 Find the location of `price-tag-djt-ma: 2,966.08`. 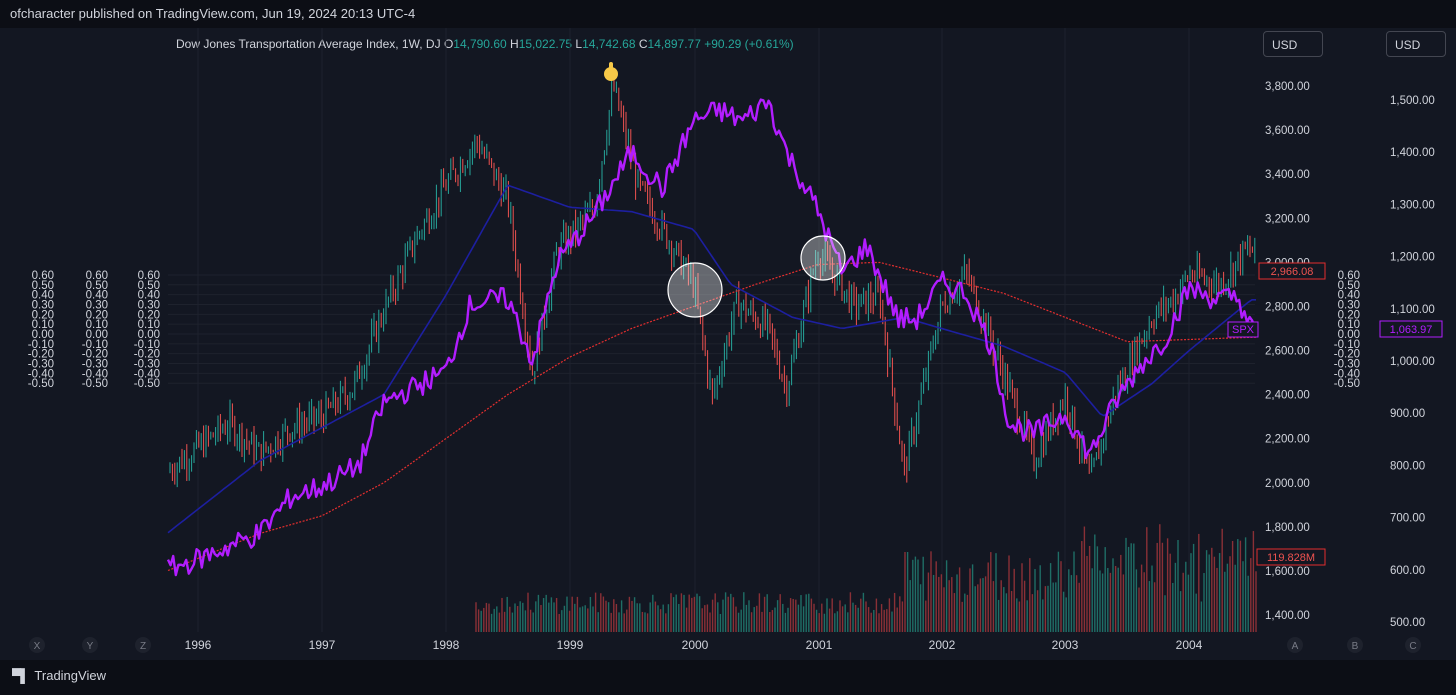

price-tag-djt-ma: 2,966.08 is located at coordinates (1292, 271).